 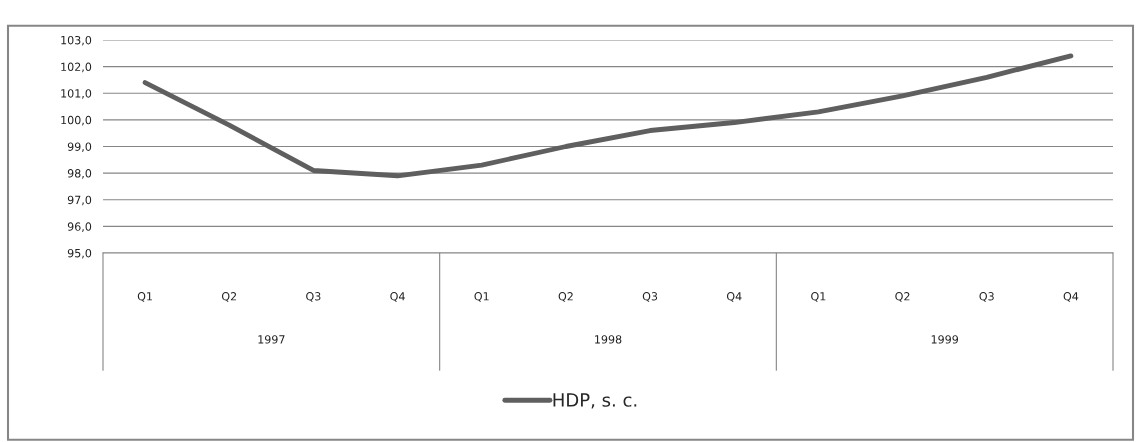 What do you see at coordinates (76, 94) in the screenshot?
I see `y-tick-label: 101,0` at bounding box center [76, 94].